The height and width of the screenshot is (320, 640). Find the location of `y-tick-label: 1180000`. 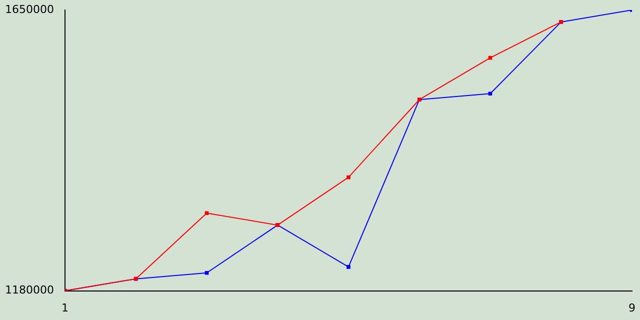

y-tick-label: 1180000 is located at coordinates (29, 290).